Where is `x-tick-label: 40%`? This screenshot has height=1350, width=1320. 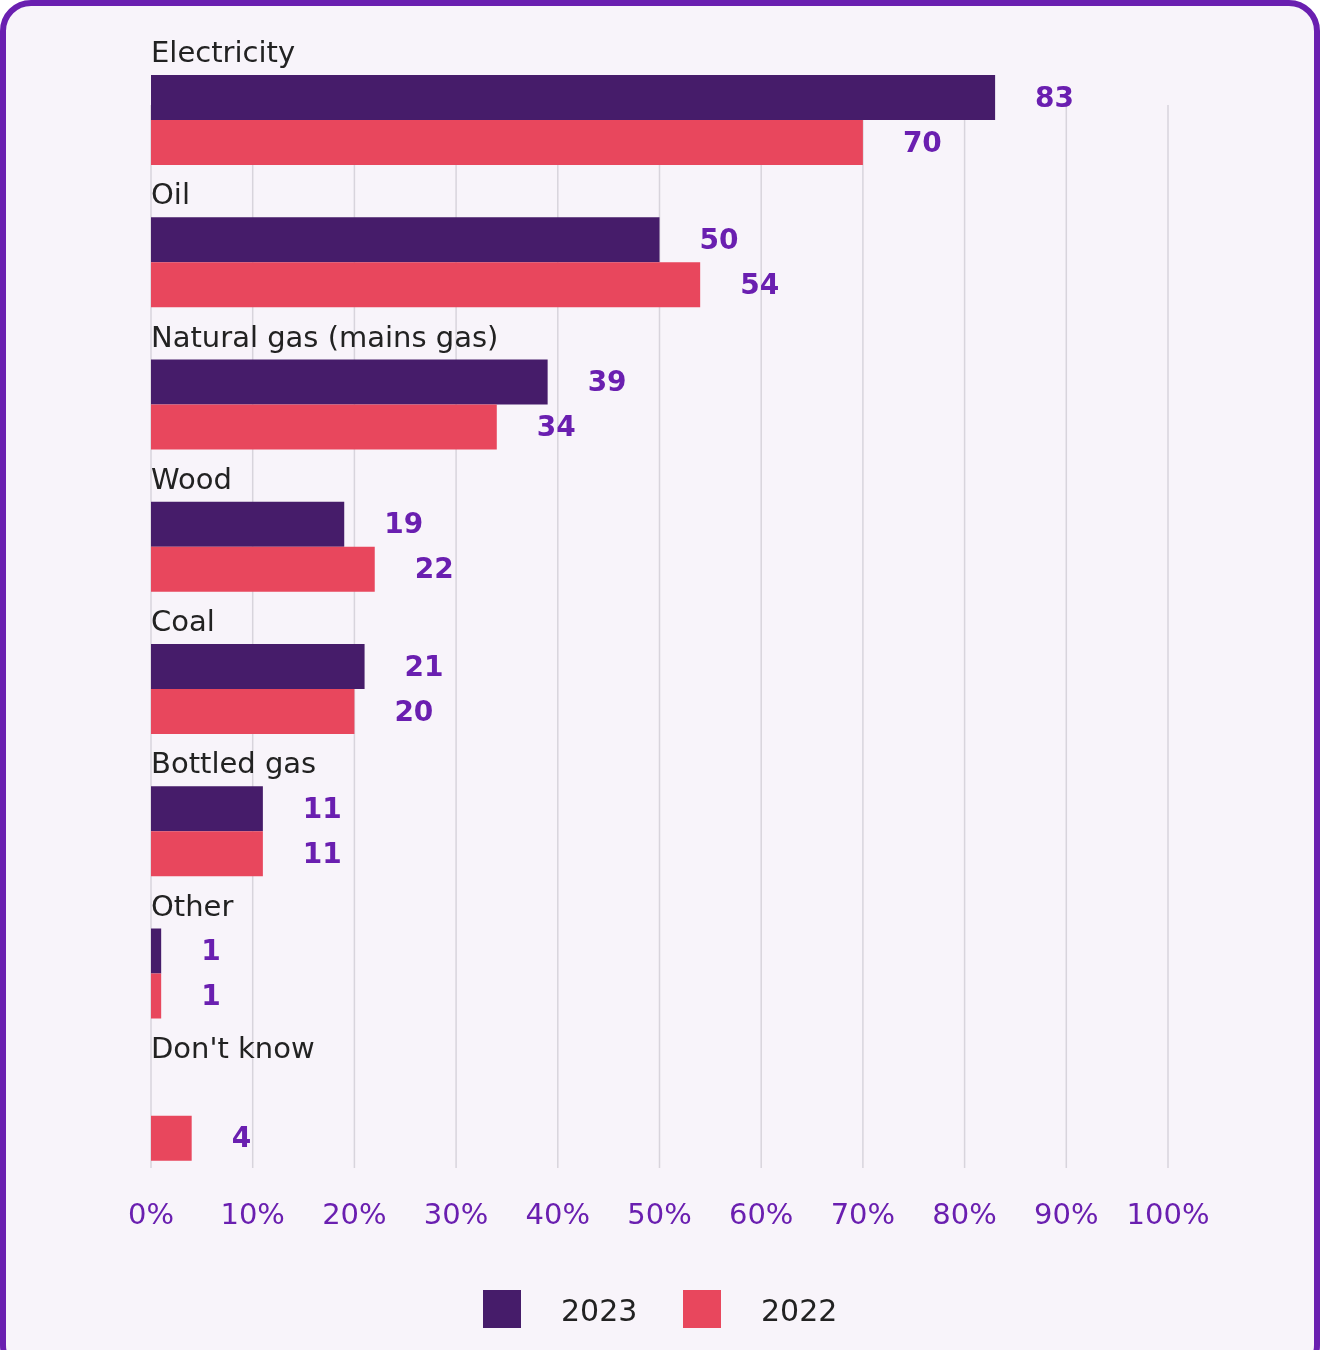 x-tick-label: 40% is located at coordinates (558, 1214).